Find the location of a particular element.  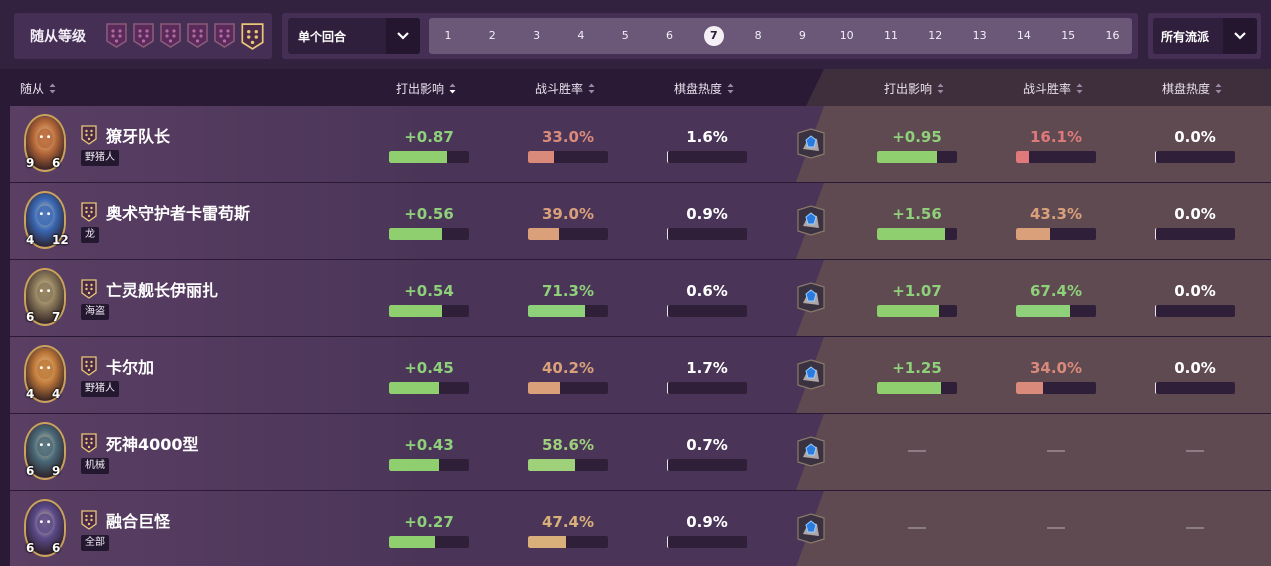

mode-dropdown: 单个回合 is located at coordinates (354, 36).